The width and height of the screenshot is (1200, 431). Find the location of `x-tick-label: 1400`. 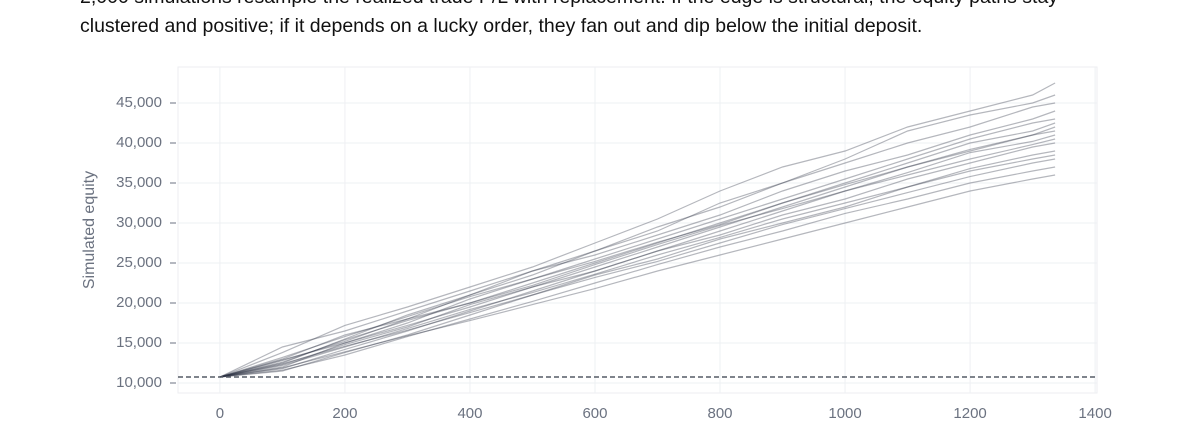

x-tick-label: 1400 is located at coordinates (1094, 413).